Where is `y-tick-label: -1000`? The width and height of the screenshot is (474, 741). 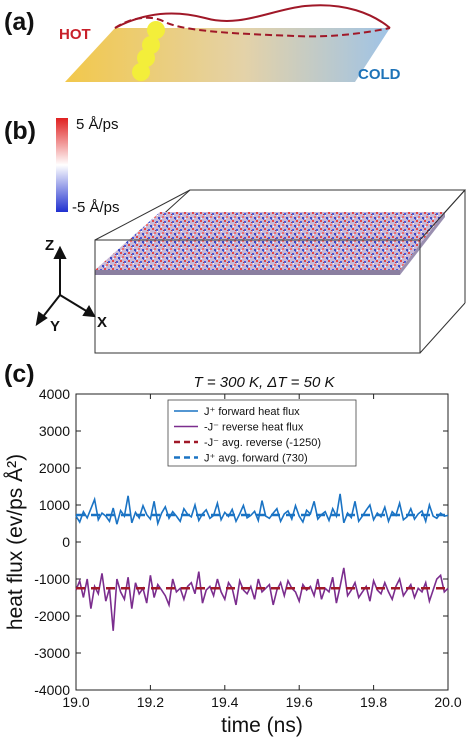
y-tick-label: -1000 is located at coordinates (52, 579).